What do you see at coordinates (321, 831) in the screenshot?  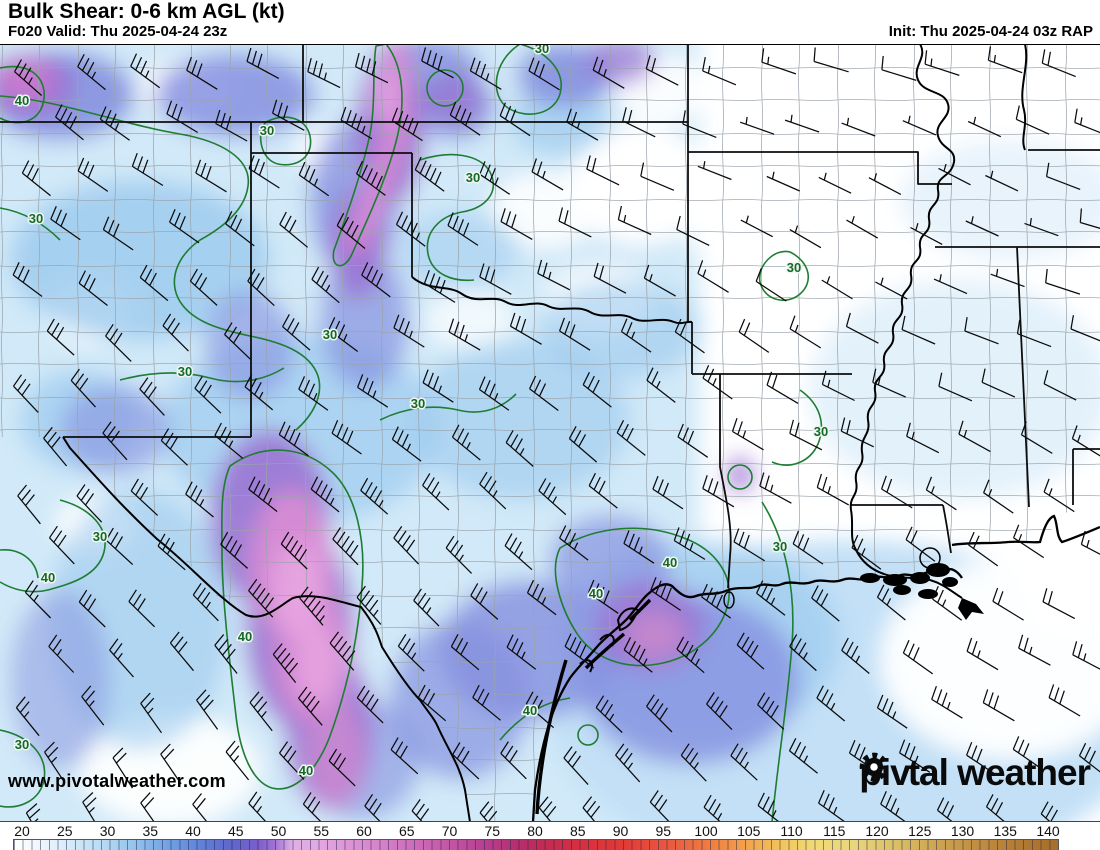 I see `colorbar-tick: 55` at bounding box center [321, 831].